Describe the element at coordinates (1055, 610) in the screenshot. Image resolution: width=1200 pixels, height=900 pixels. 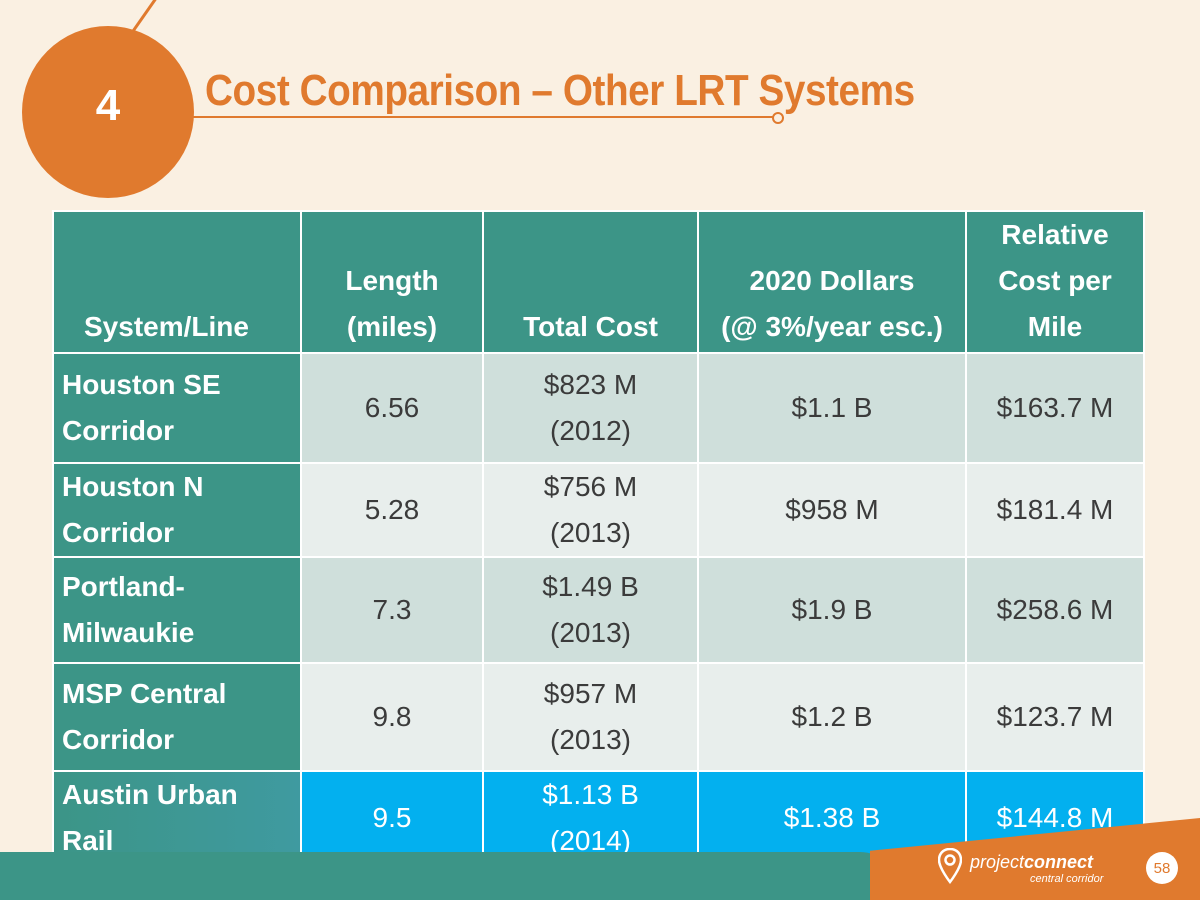
I see `cost-per-mile-cell: $258.6 M` at that location.